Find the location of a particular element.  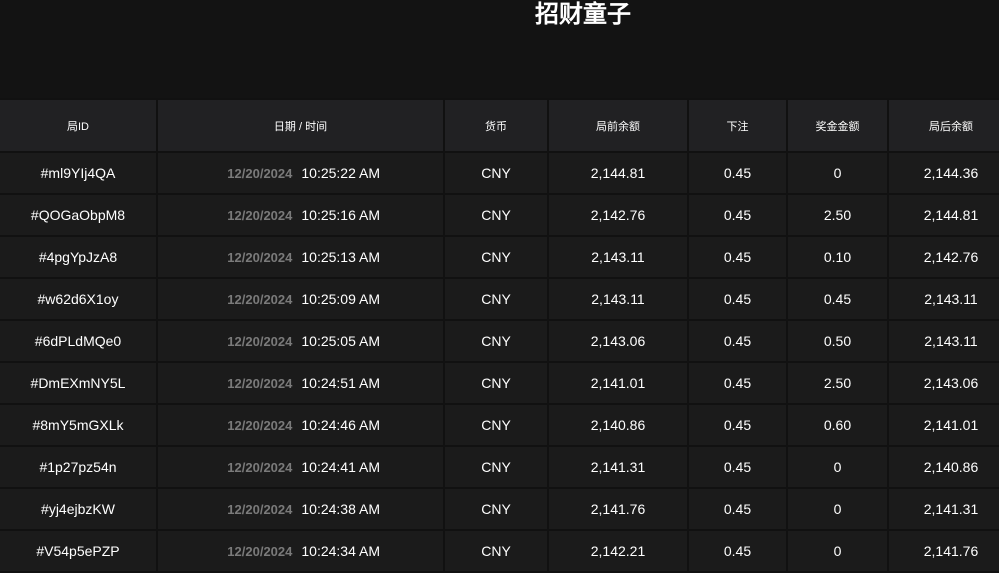

time-text: 10:25:09 AM is located at coordinates (340, 299).